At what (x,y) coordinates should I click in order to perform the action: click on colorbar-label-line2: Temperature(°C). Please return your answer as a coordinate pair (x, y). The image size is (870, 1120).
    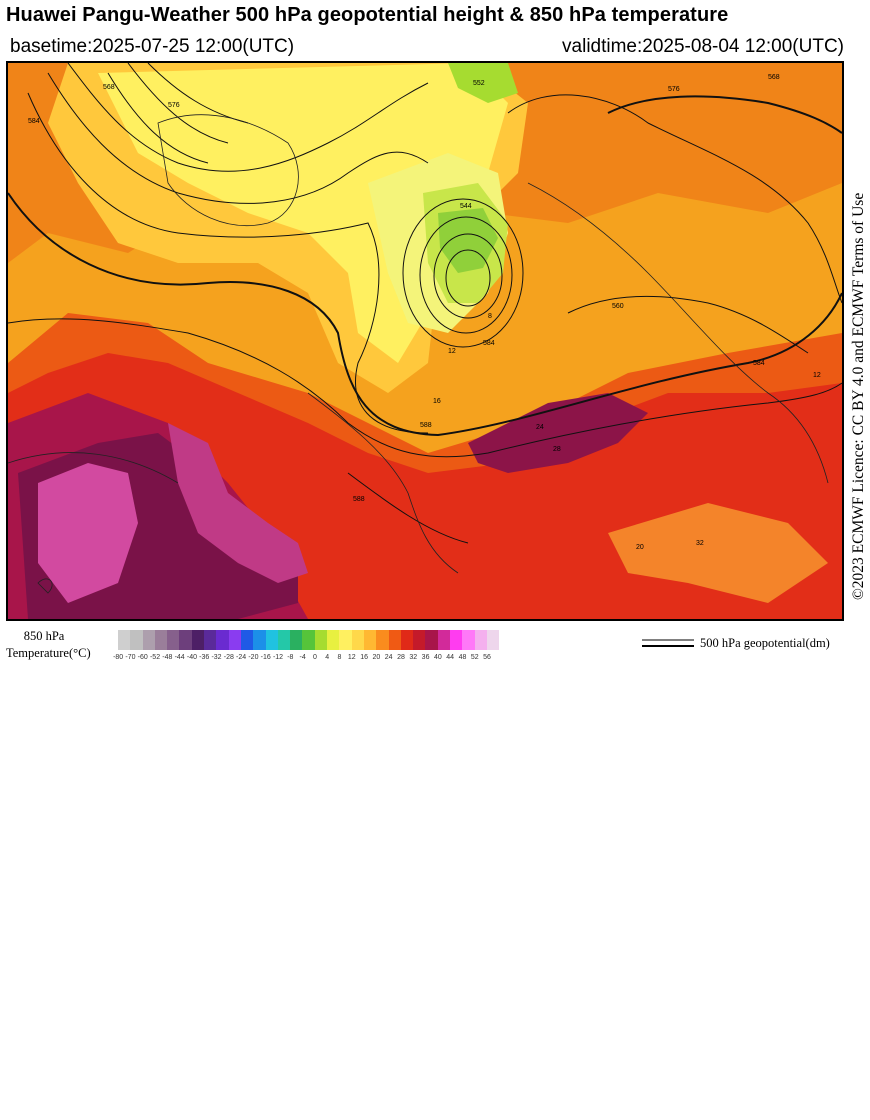
    Looking at the image, I should click on (48, 653).